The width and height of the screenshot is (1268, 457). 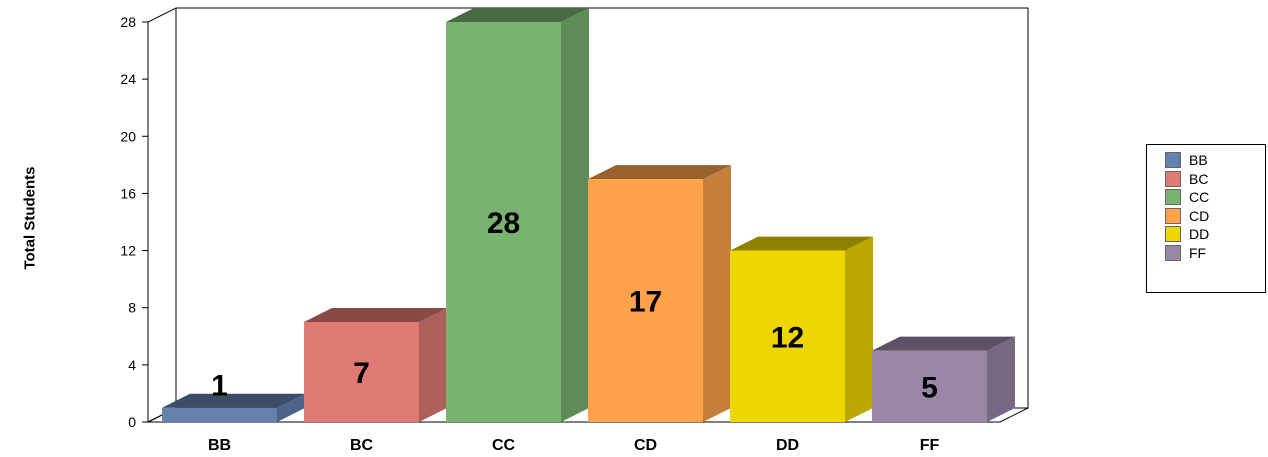 What do you see at coordinates (128, 136) in the screenshot?
I see `y-tick-label: 20` at bounding box center [128, 136].